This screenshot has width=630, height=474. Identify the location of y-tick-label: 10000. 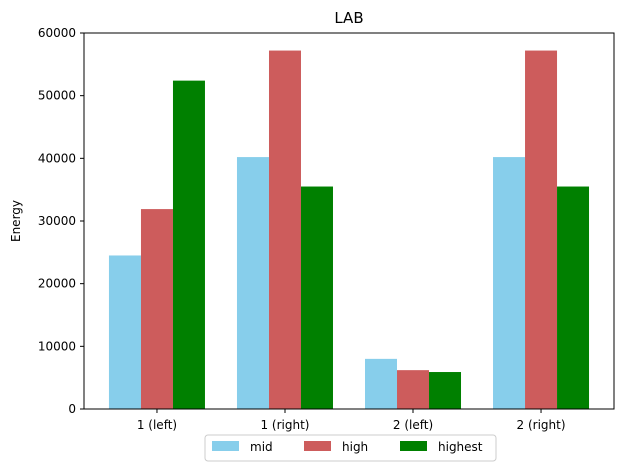
(57, 346).